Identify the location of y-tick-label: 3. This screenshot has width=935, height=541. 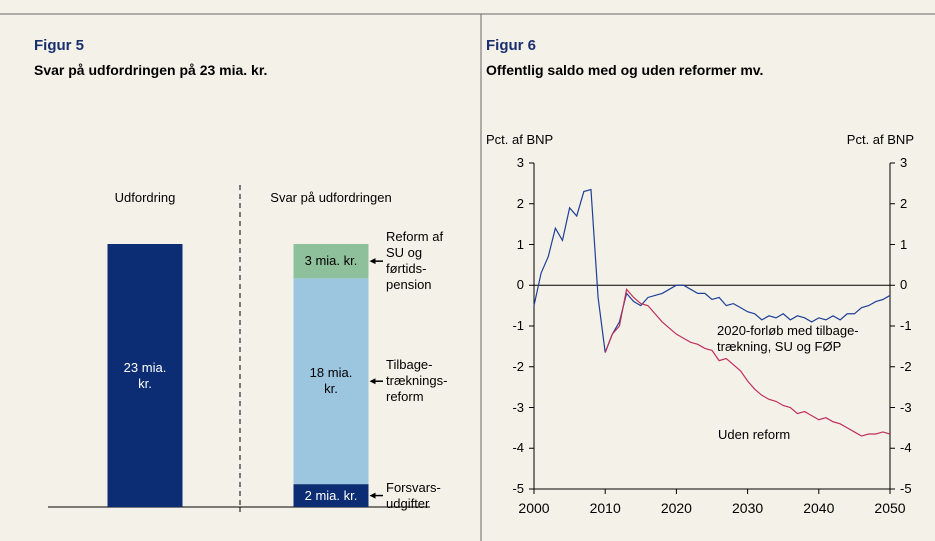
(520, 162).